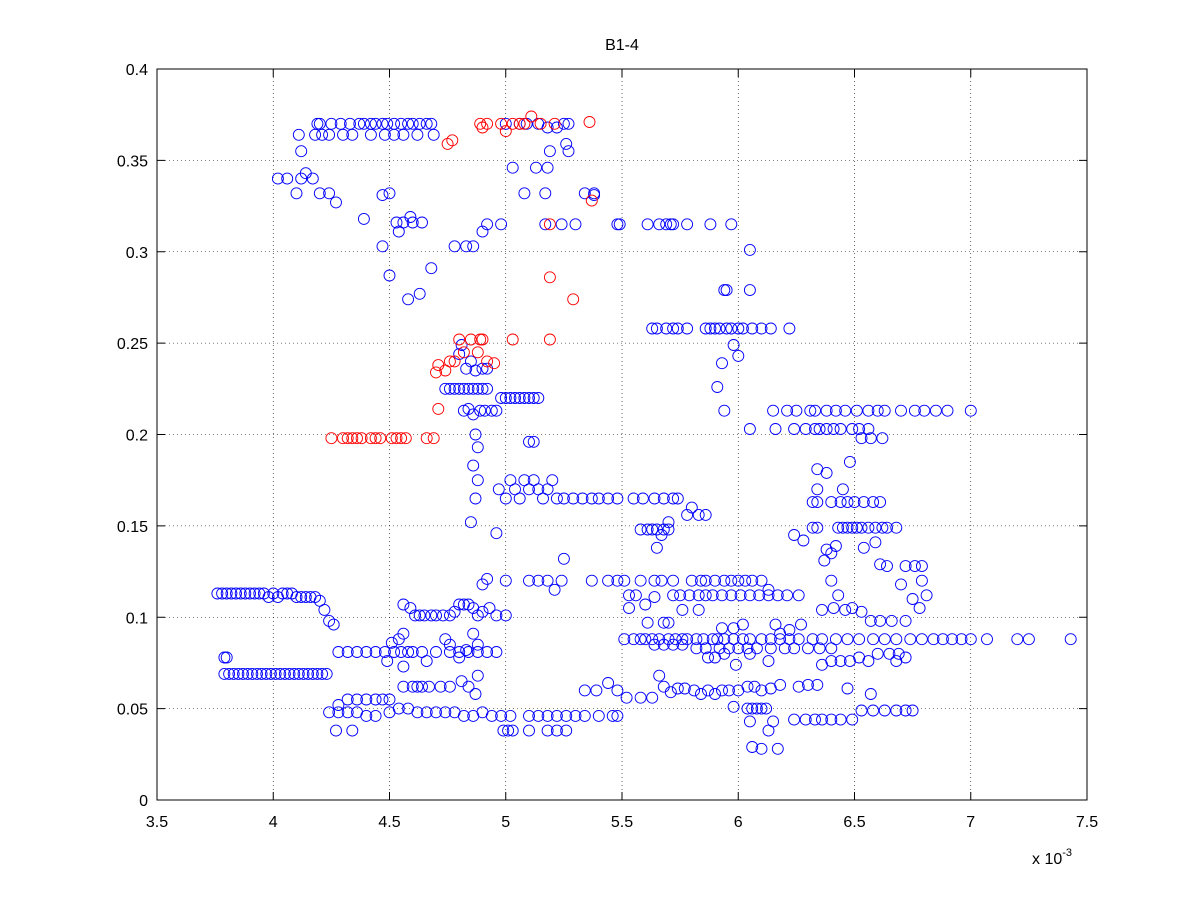 Image resolution: width=1201 pixels, height=900 pixels. I want to click on chart-title: B1-4, so click(622, 45).